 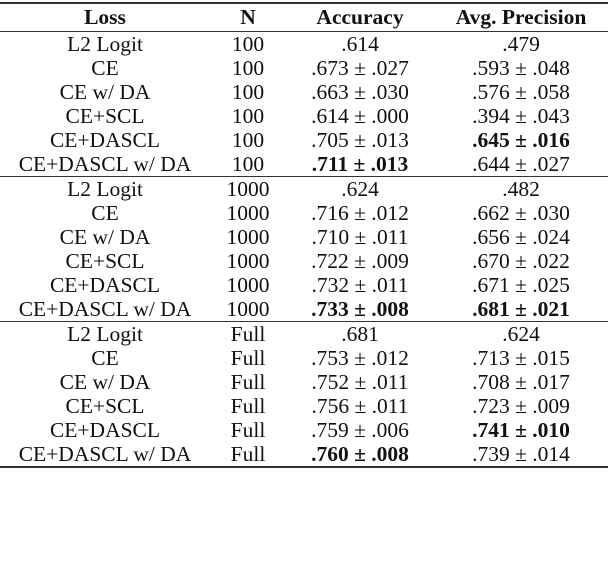 What do you see at coordinates (304, 92) in the screenshot?
I see `table-row: CE w/ DA 100 .663 ± .030 .576 ± .058` at bounding box center [304, 92].